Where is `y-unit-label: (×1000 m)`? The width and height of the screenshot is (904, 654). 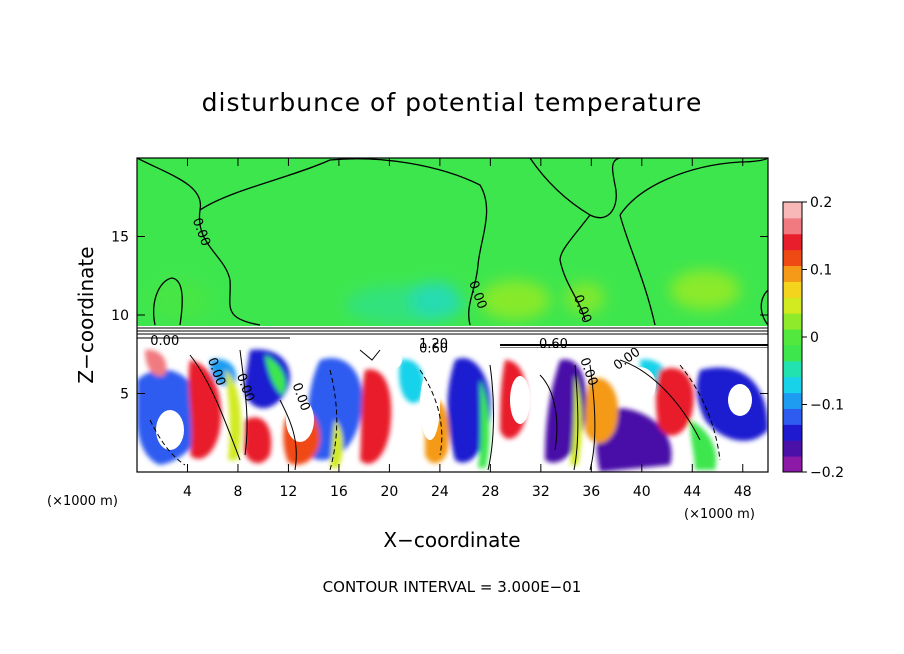
y-unit-label: (×1000 m) is located at coordinates (82, 501).